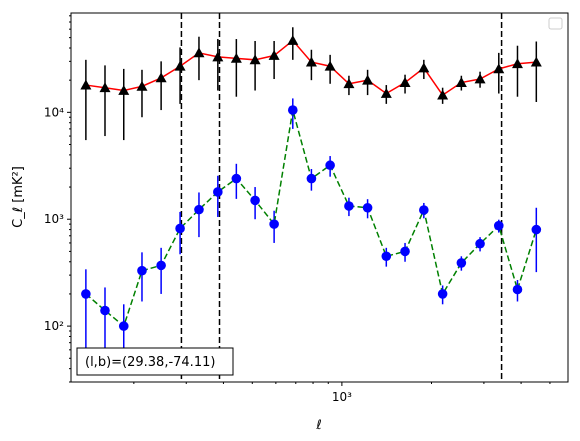 The image size is (580, 441). I want to click on y-tick-label-2: 10³, so click(54, 219).